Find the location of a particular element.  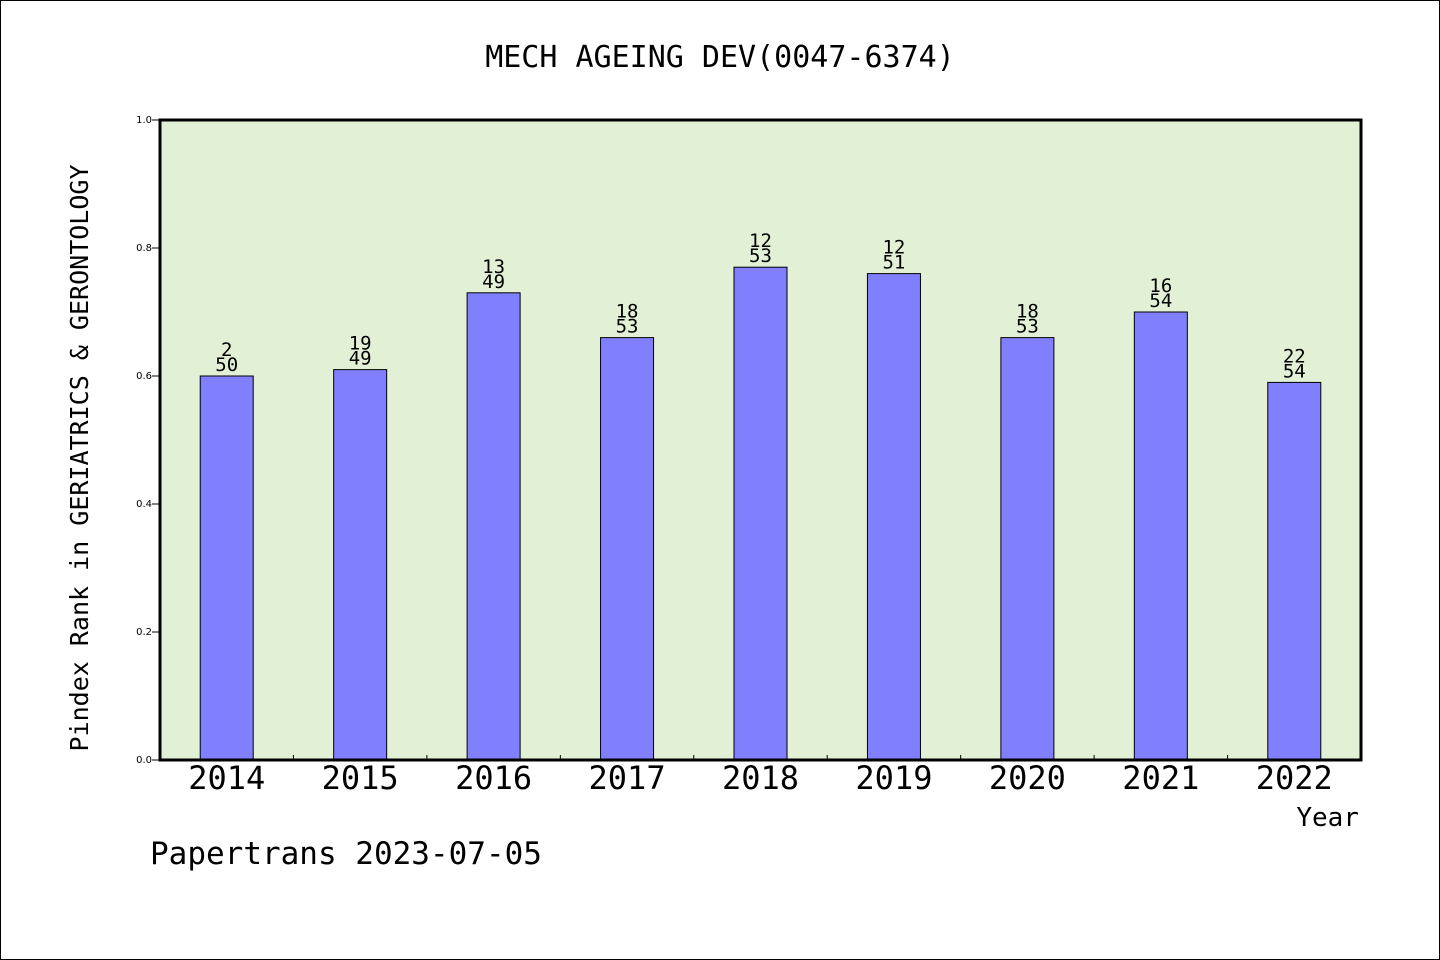

bar-total-label: 50 is located at coordinates (226, 365).